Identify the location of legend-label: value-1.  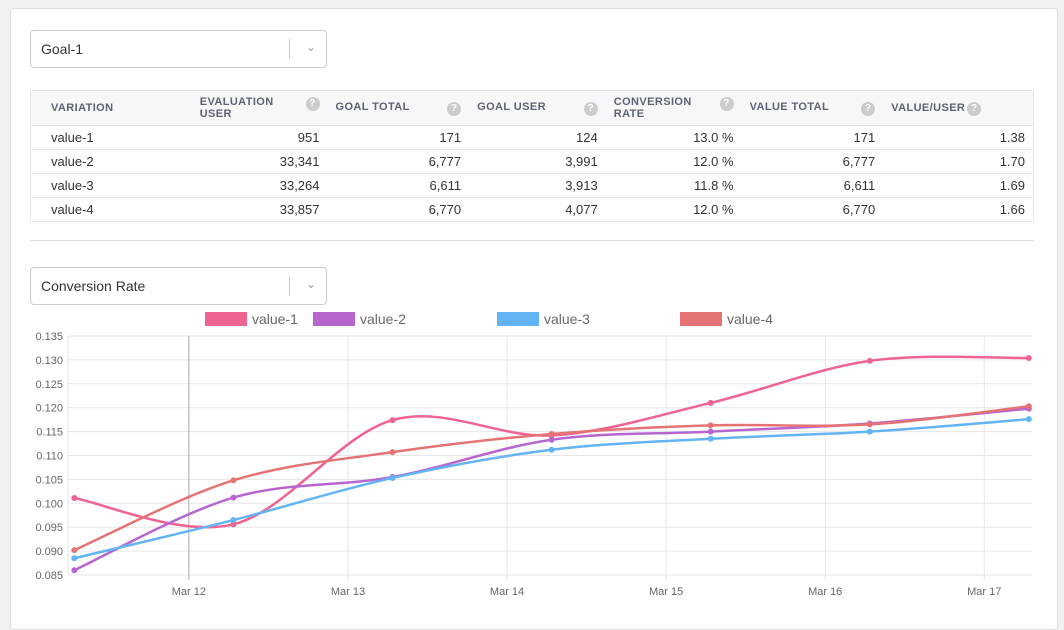
(275, 319).